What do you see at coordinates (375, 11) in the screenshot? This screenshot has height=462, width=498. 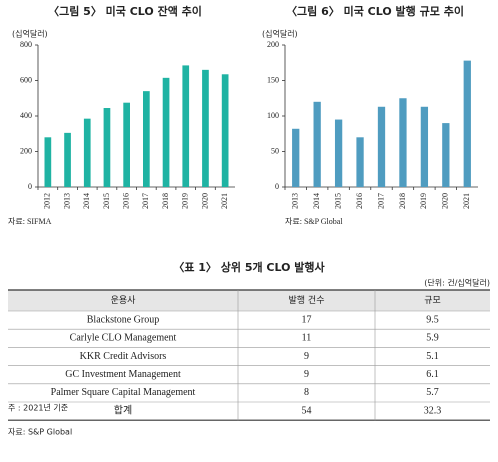 I see `chart-title: 〈그림 6〉 미국 CLO 발행 규모 추이` at bounding box center [375, 11].